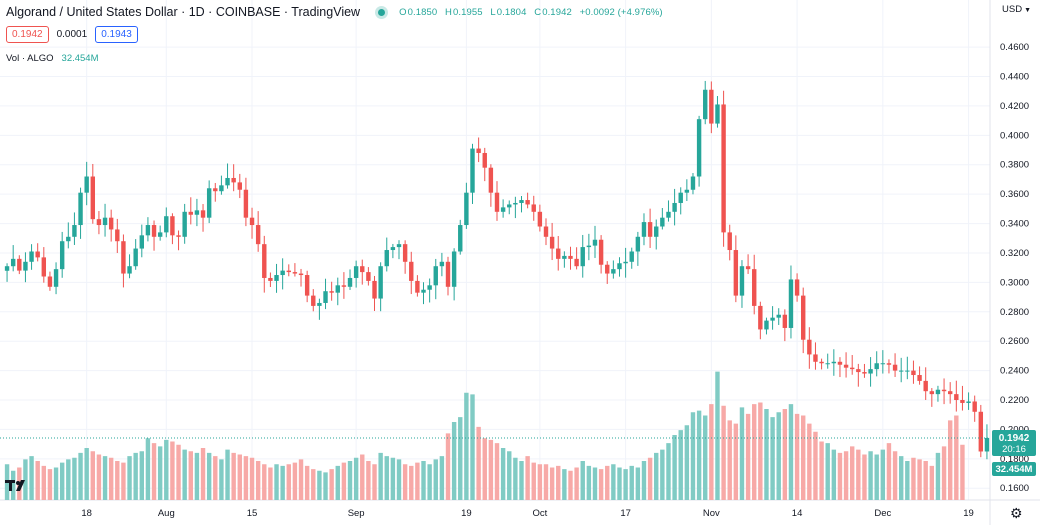 The height and width of the screenshot is (525, 1040). What do you see at coordinates (1014, 165) in the screenshot?
I see `price-tick-label: 0.3800` at bounding box center [1014, 165].